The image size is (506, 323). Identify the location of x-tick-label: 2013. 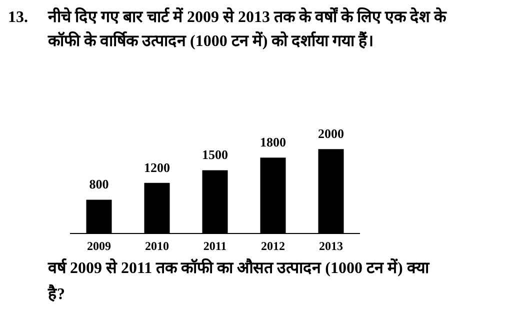
(331, 245).